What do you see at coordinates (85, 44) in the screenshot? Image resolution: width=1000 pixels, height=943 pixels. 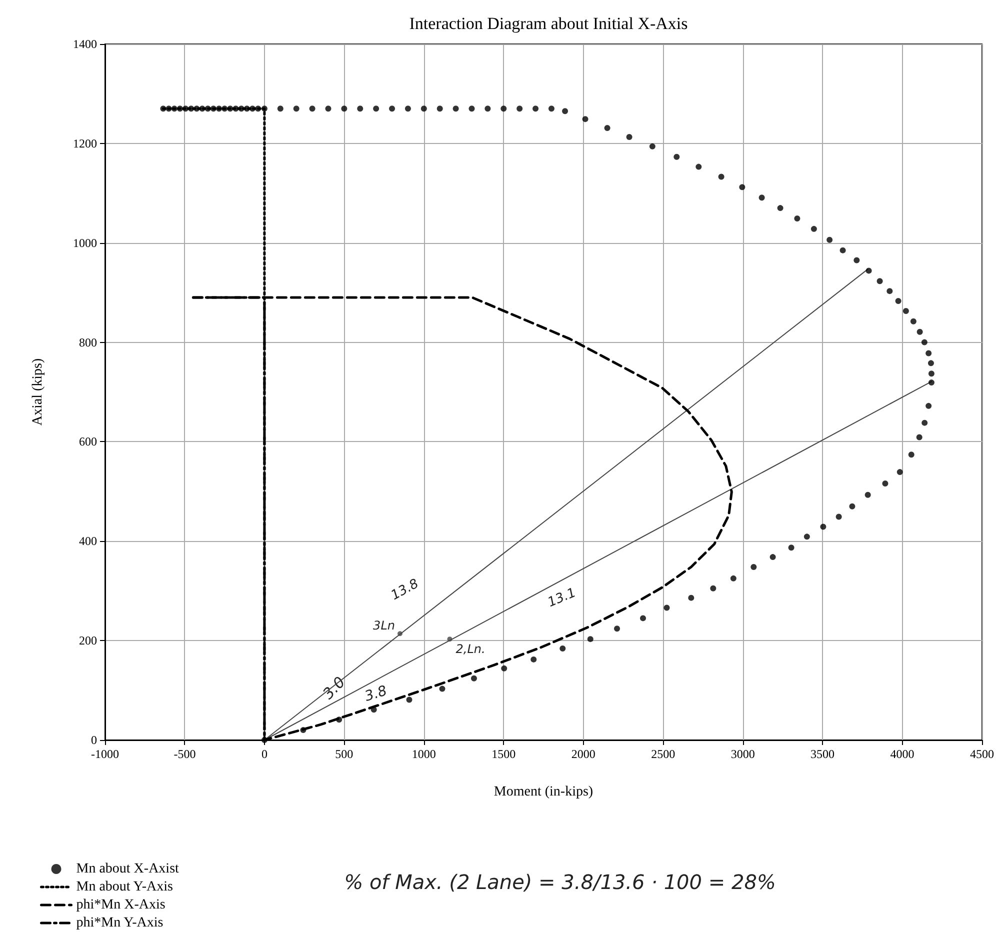 I see `y-tick-label: 1400` at bounding box center [85, 44].